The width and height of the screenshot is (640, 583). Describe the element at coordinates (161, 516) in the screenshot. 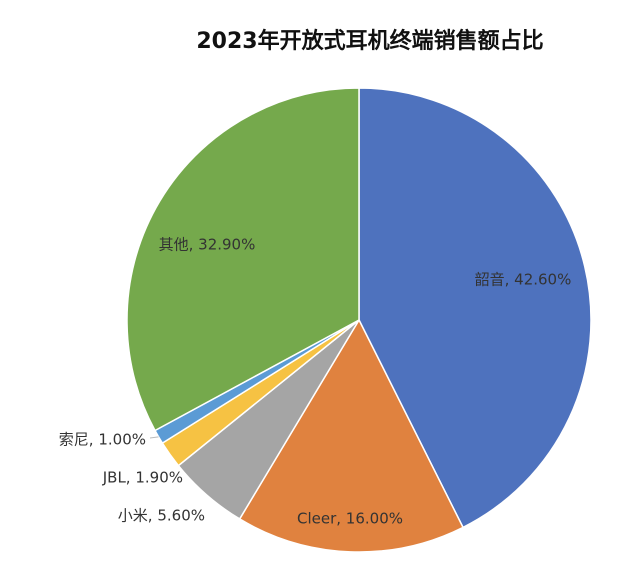

I see `data-label: 小米, 5.60%` at that location.